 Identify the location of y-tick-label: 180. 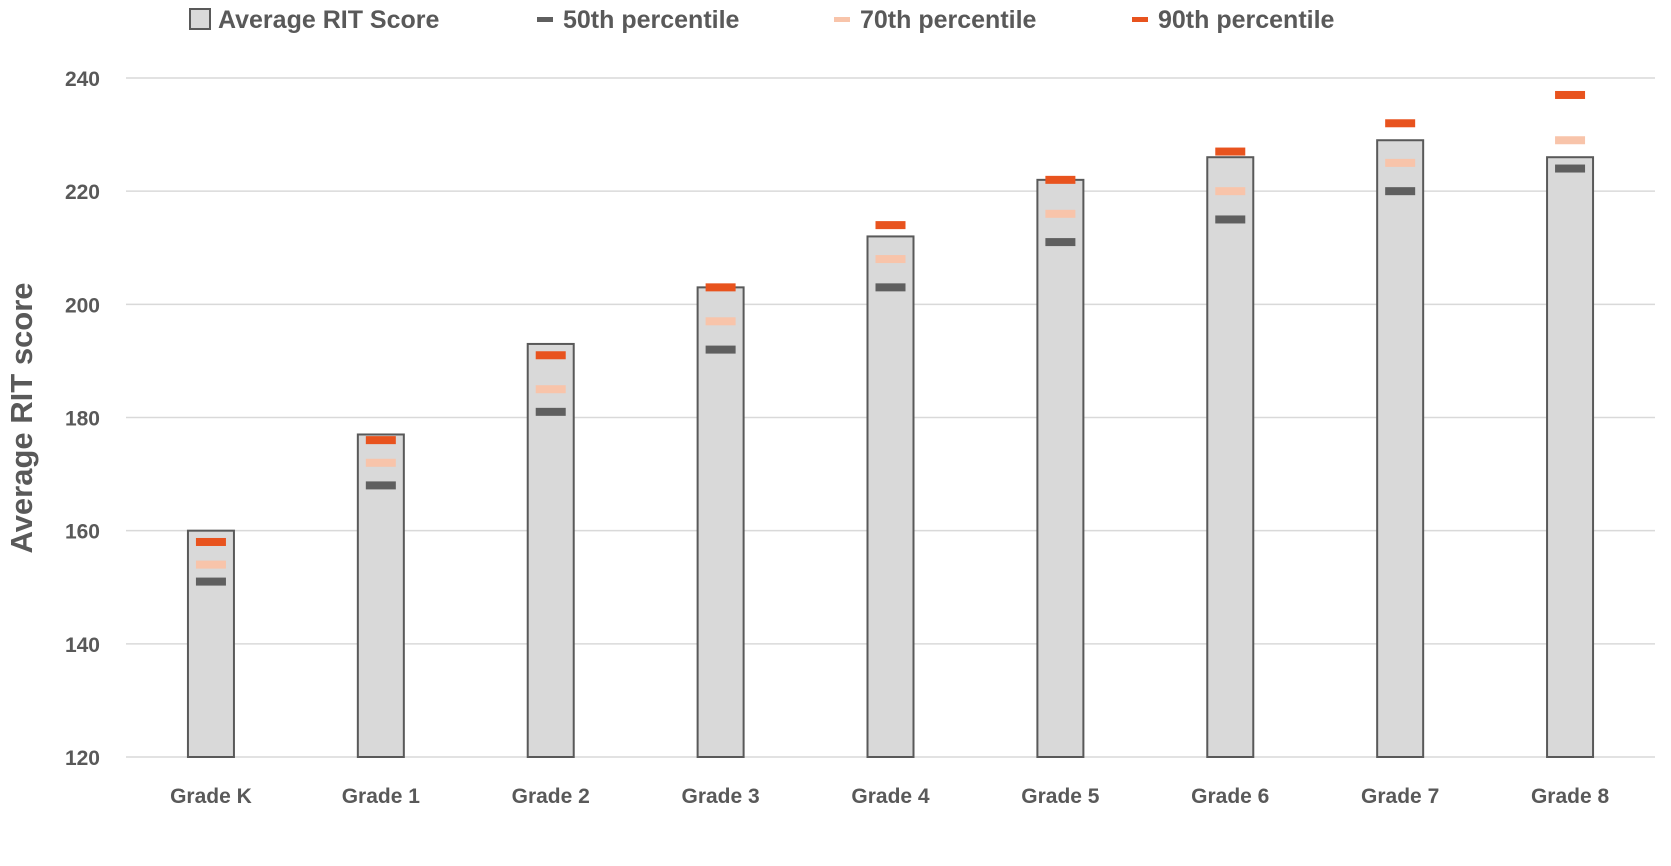
(82, 419).